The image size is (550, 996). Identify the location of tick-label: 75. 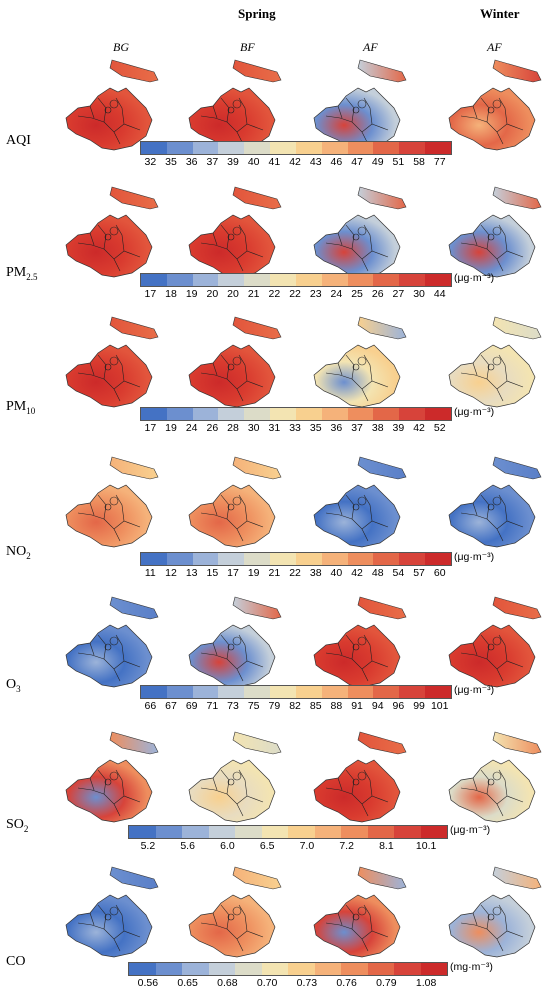
(253, 706).